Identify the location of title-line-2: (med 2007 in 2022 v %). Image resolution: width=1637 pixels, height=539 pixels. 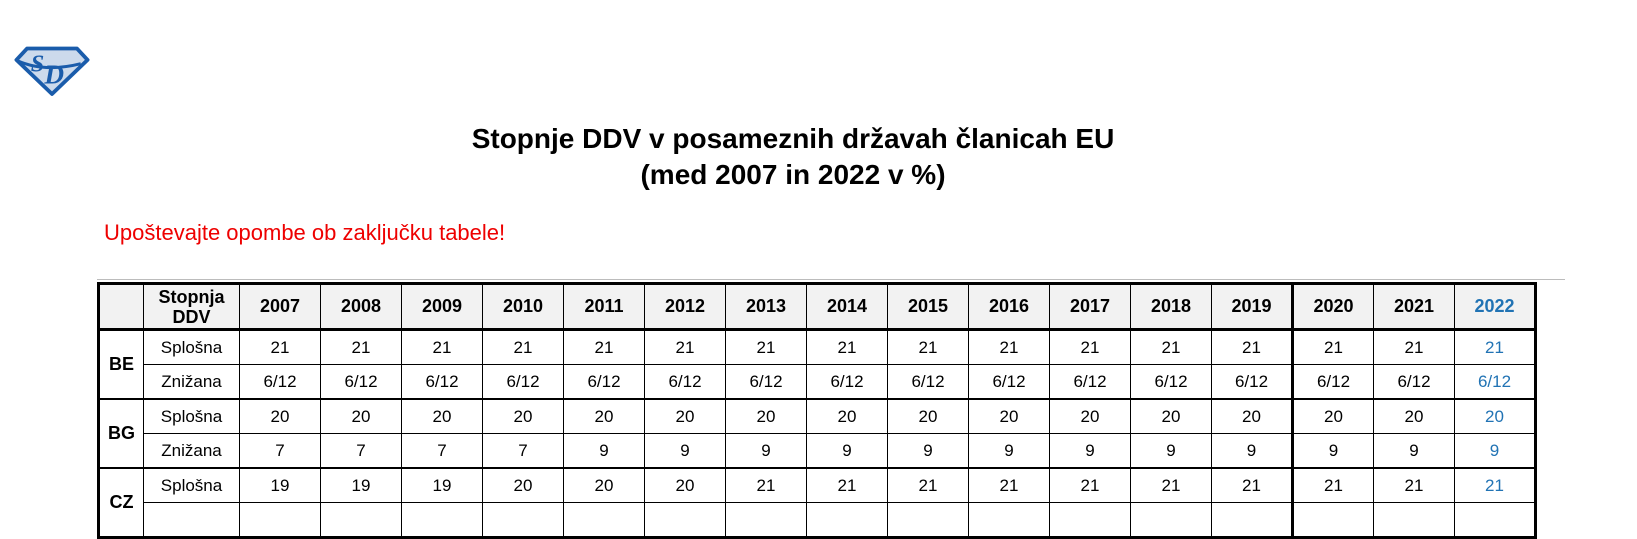
(793, 174).